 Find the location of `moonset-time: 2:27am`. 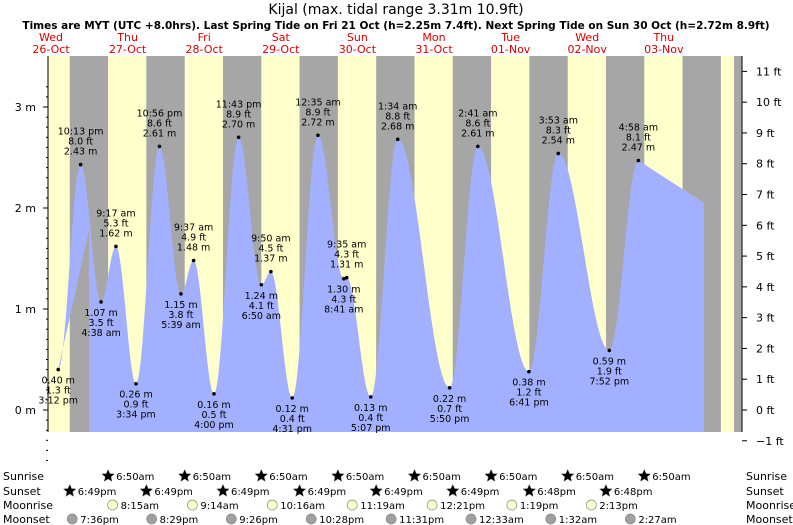

moonset-time: 2:27am is located at coordinates (657, 520).